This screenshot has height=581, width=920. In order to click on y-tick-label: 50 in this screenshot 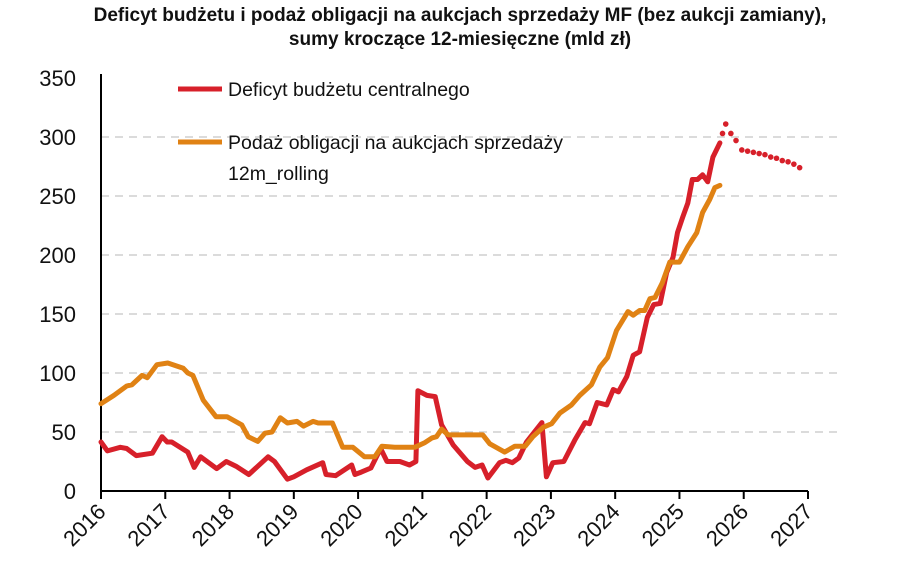, I will do `click(64, 432)`.